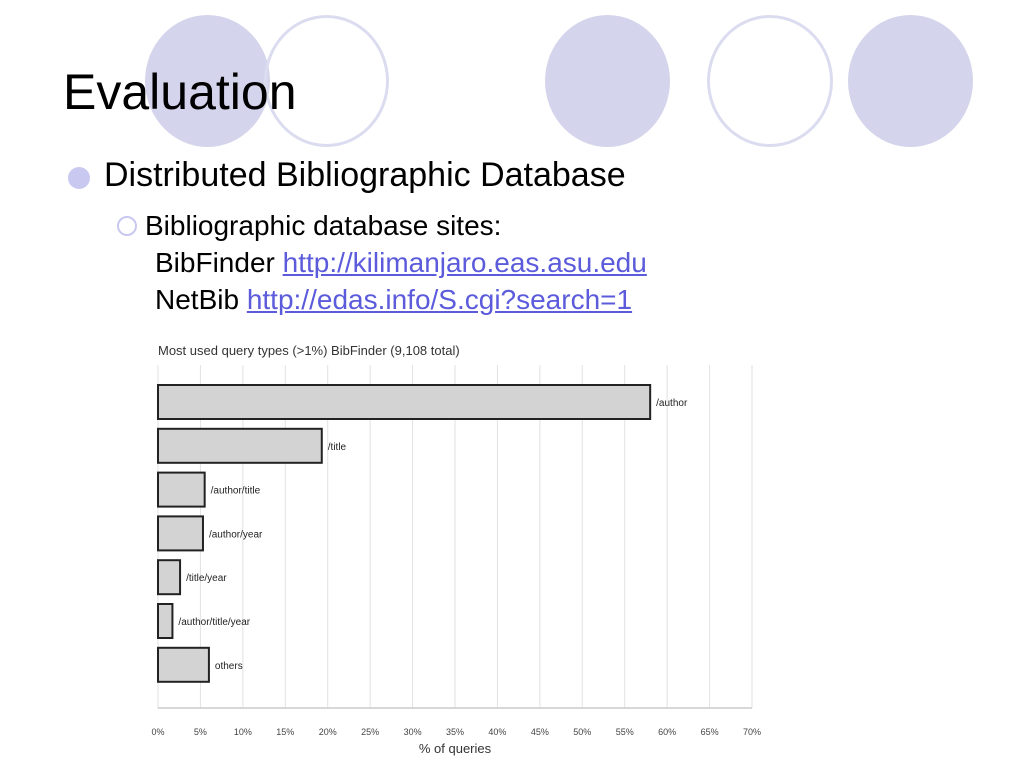  Describe the element at coordinates (79, 178) in the screenshot. I see `bullet-dot-icon` at that location.